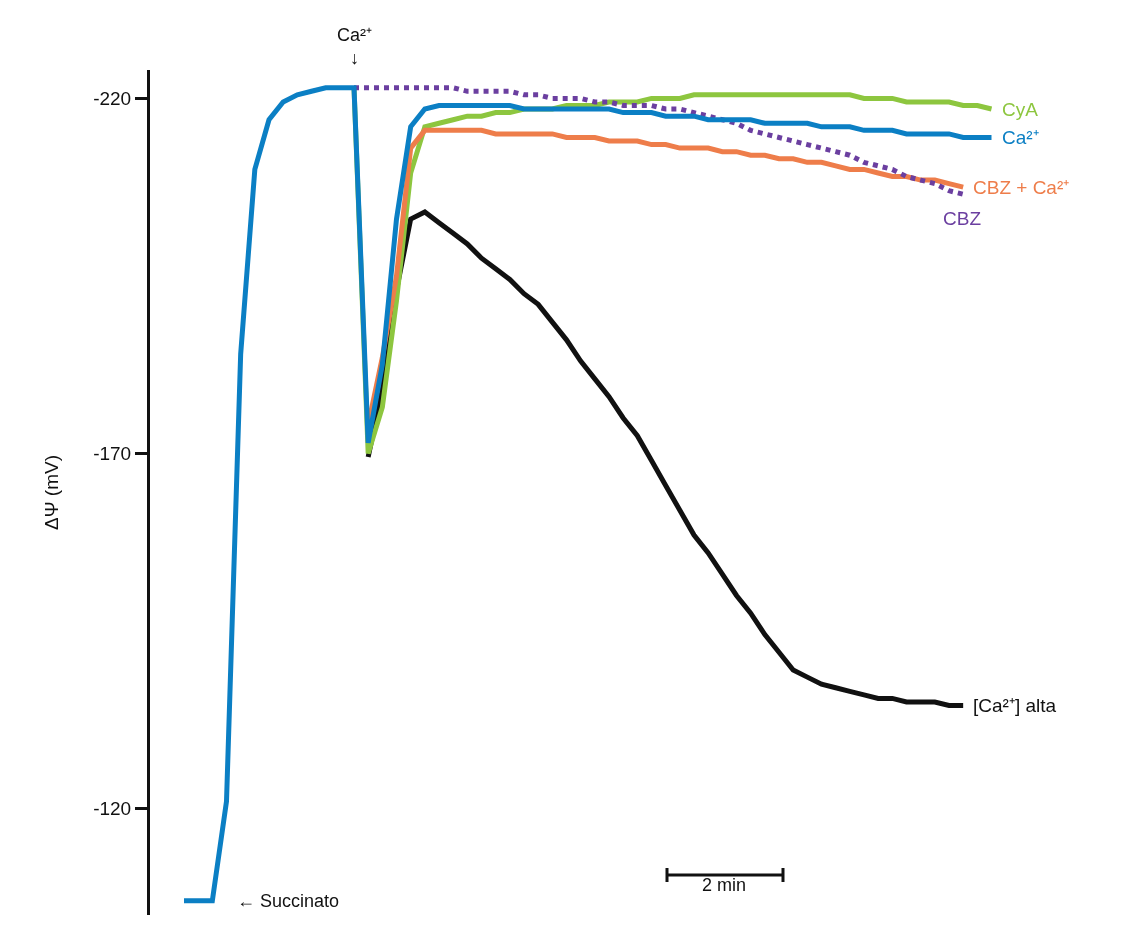  Describe the element at coordinates (112, 454) in the screenshot. I see `y-tick-label: -170` at that location.